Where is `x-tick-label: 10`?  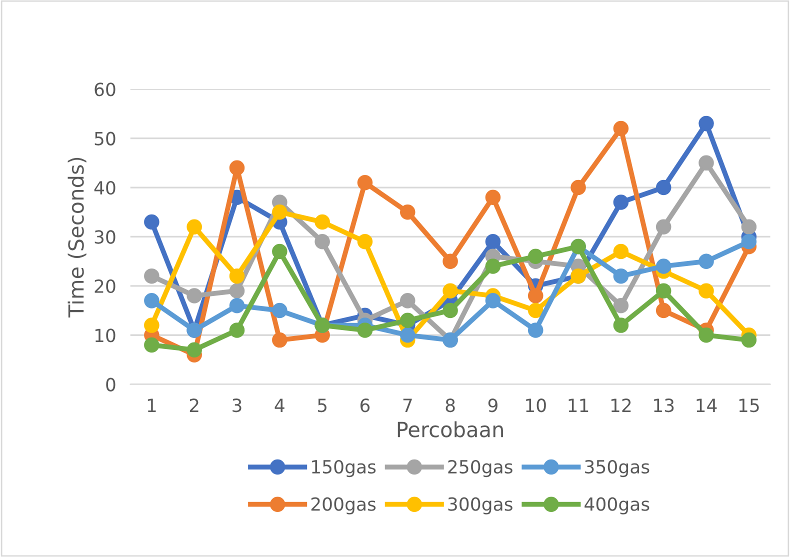
x-tick-label: 10 is located at coordinates (536, 405).